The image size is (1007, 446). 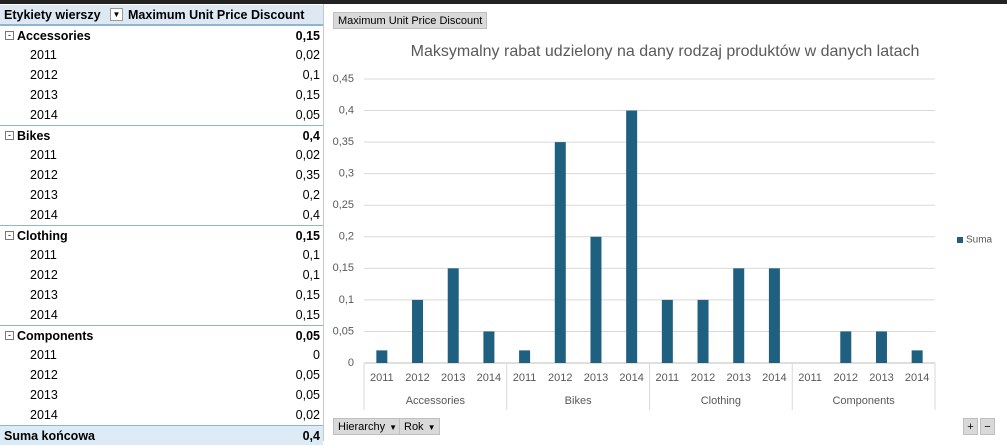 I want to click on x-tick-label: 2012, so click(x=703, y=378).